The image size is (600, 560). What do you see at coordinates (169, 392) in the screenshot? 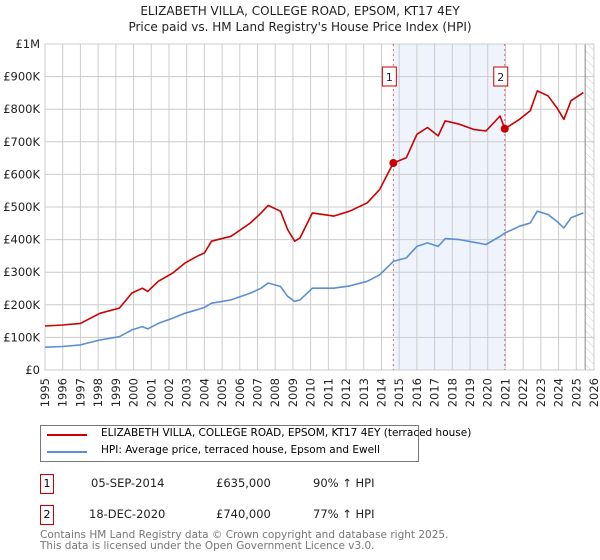
I see `x-tick-label: 2002` at bounding box center [169, 392].